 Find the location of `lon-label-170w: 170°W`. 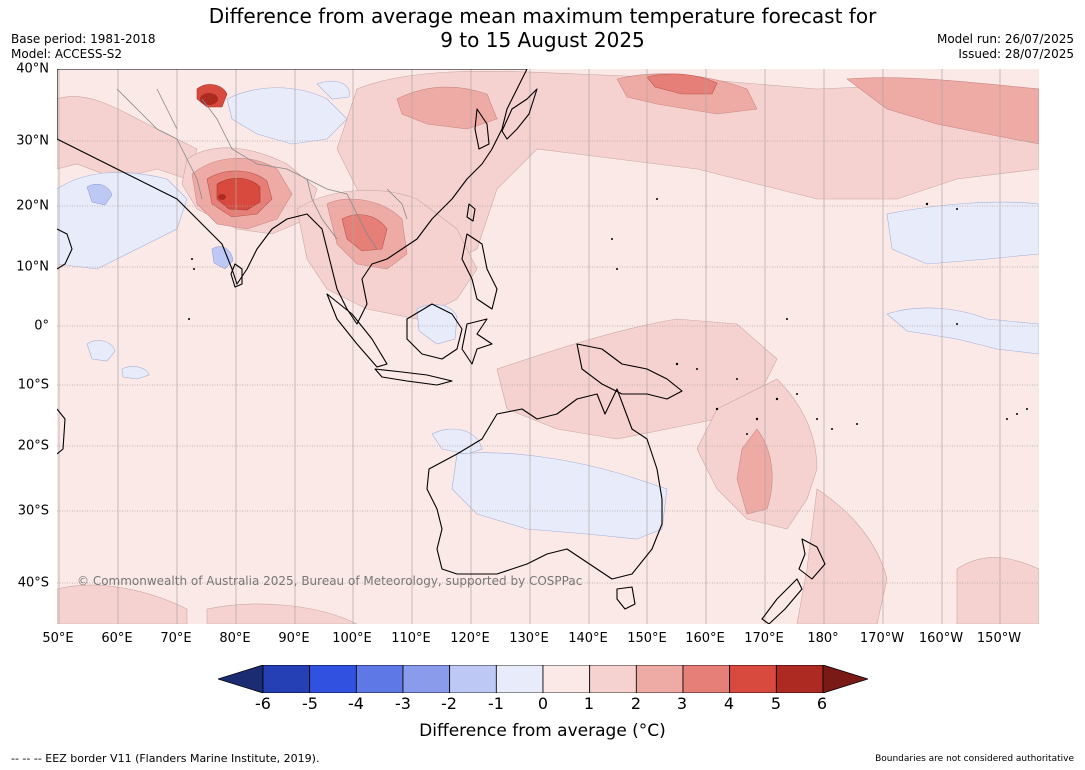

lon-label-170w: 170°W is located at coordinates (882, 638).